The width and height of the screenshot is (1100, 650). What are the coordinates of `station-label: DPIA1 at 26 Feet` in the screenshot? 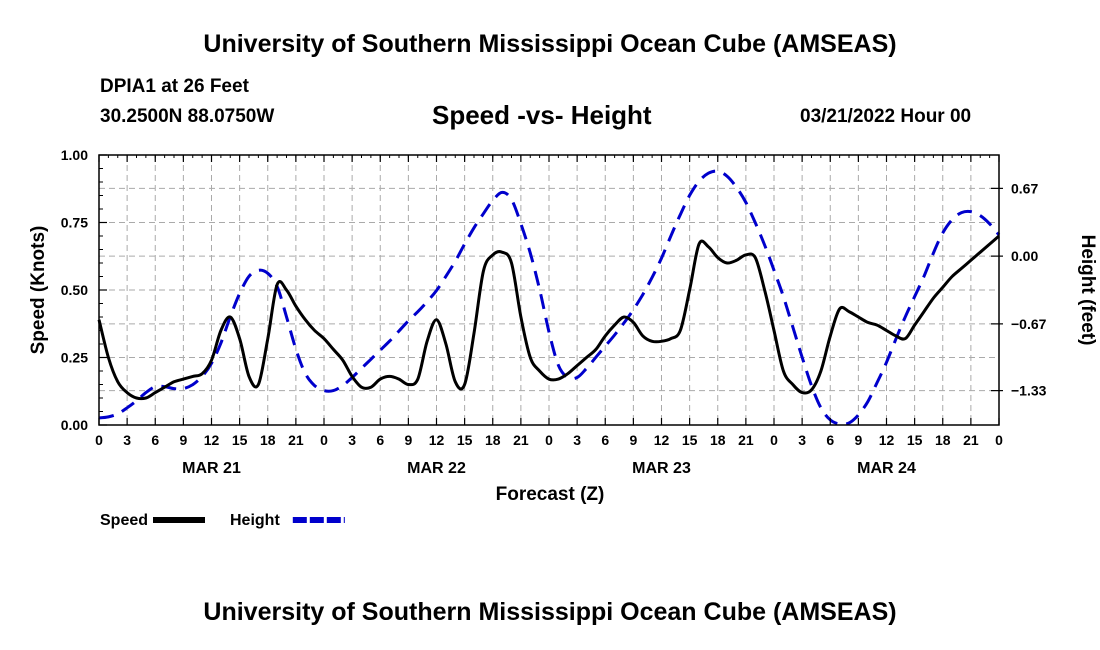 It's located at (174, 86).